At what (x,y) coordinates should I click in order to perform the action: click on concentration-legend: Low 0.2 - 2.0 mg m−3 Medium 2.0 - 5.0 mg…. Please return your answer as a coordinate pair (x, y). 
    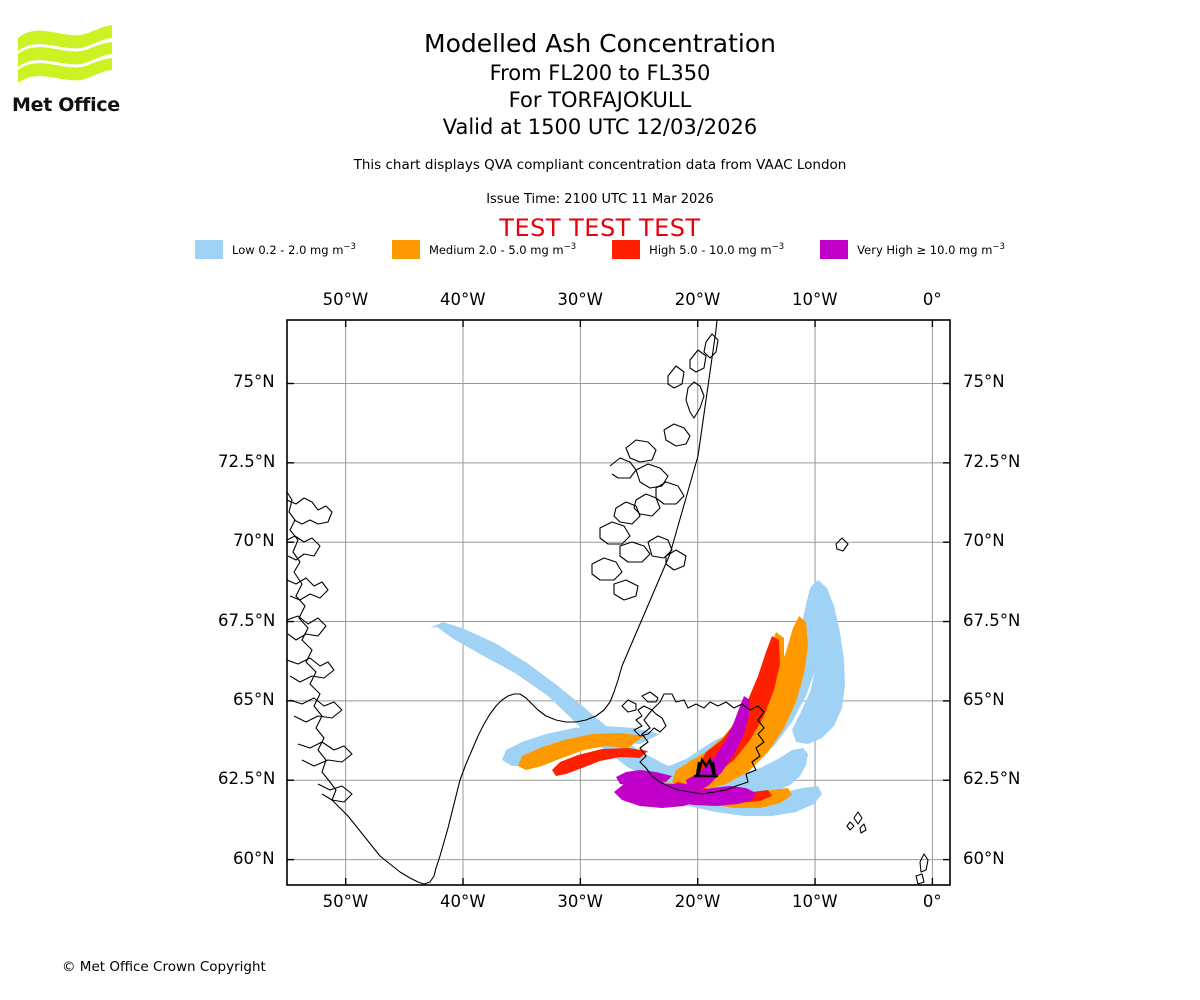
    Looking at the image, I should click on (600, 249).